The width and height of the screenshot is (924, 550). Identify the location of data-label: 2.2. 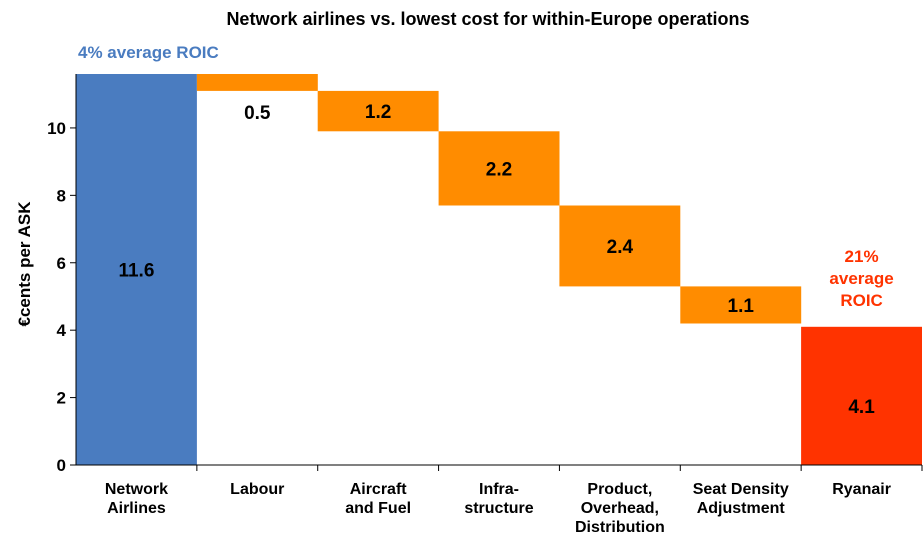
(499, 169).